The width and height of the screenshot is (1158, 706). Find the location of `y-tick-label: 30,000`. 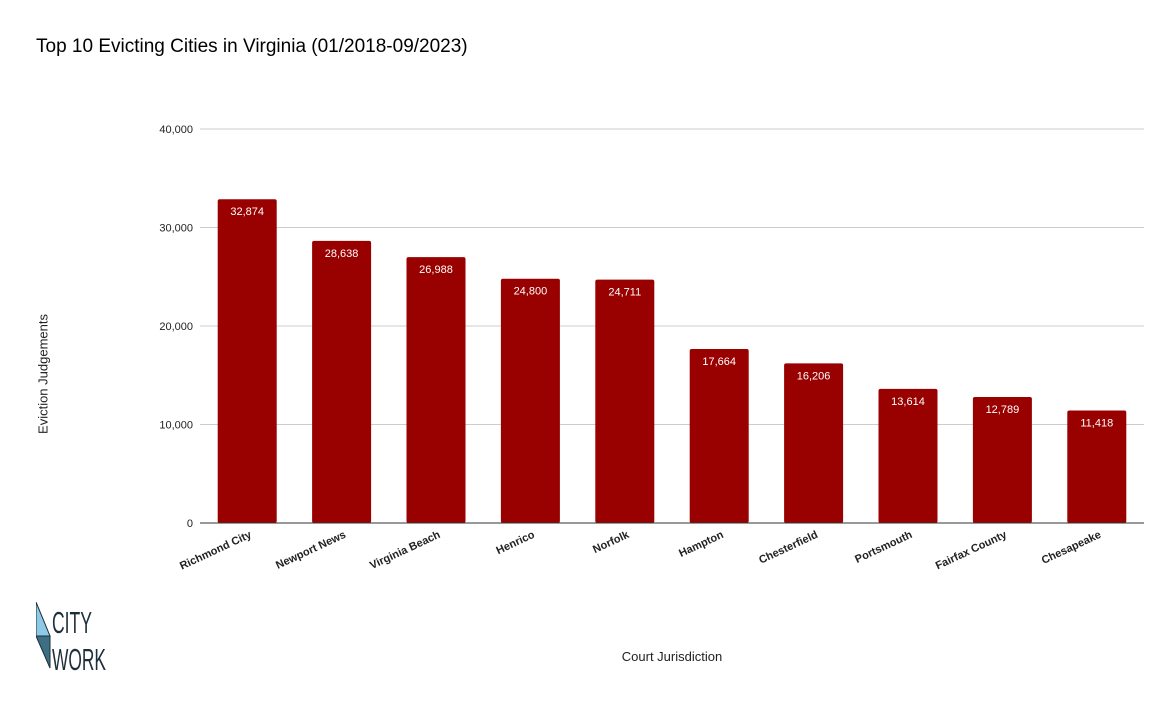

y-tick-label: 30,000 is located at coordinates (176, 229).